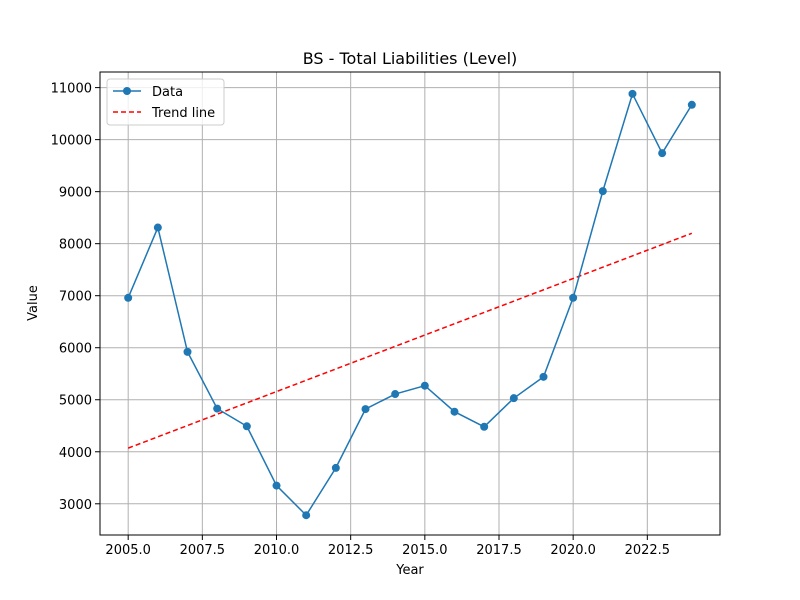  What do you see at coordinates (499, 550) in the screenshot?
I see `x-tick-label: 2017.5` at bounding box center [499, 550].